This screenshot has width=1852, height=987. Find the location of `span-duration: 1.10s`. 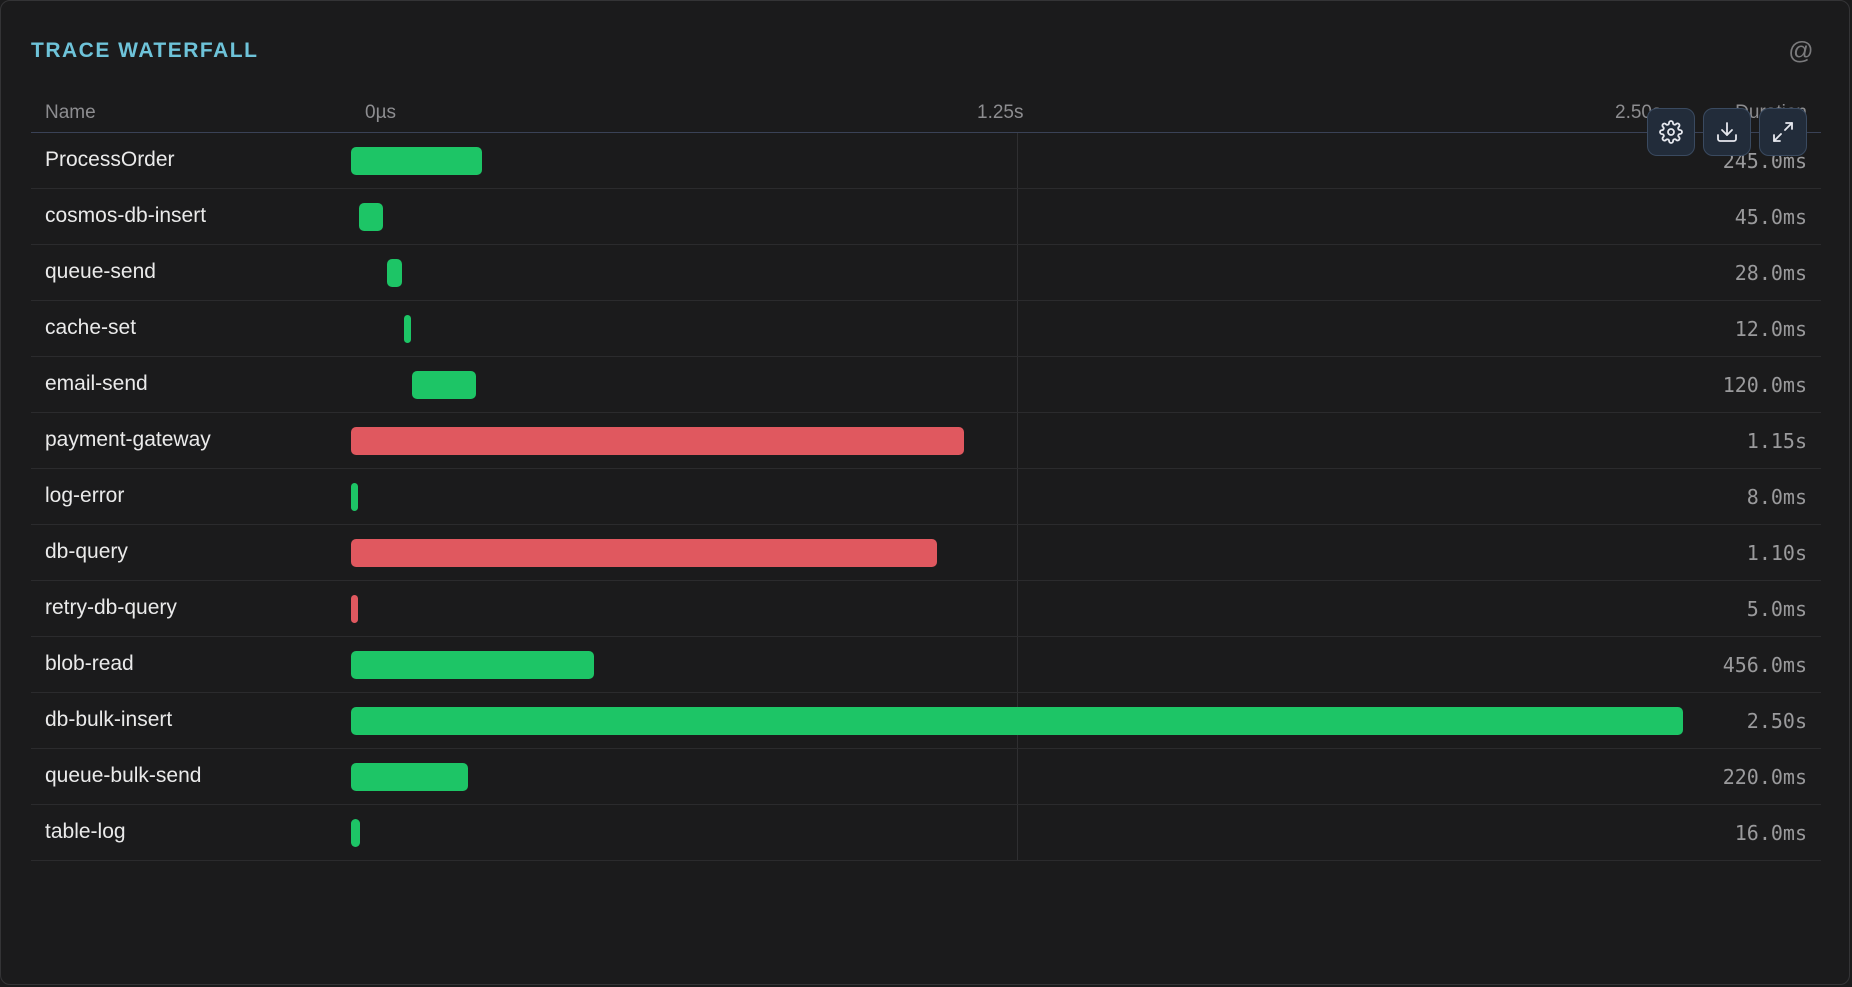

span-duration: 1.10s is located at coordinates (1776, 553).